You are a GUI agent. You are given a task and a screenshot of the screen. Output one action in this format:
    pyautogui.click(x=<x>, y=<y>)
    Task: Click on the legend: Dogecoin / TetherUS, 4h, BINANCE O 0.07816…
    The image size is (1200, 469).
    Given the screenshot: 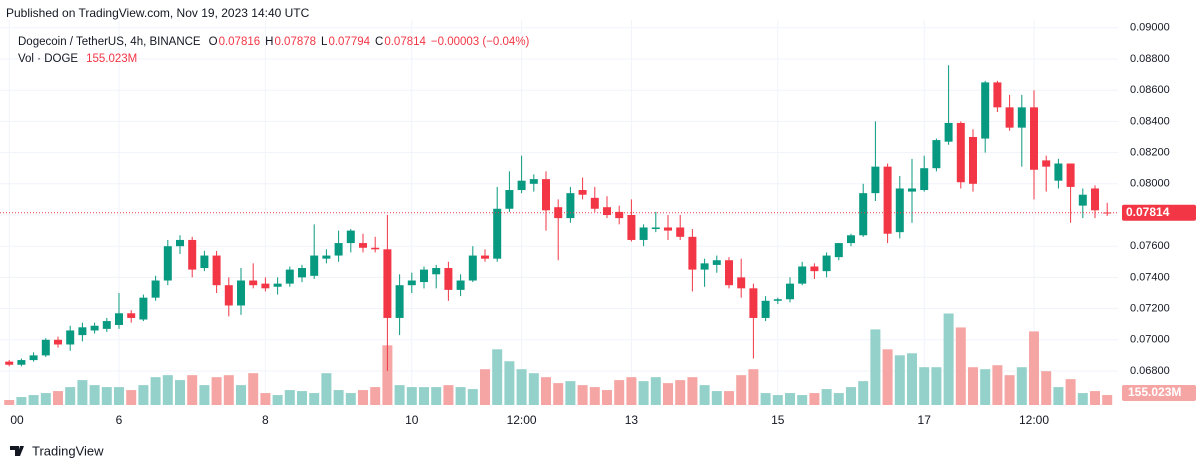 What is the action you would take?
    pyautogui.click(x=274, y=50)
    